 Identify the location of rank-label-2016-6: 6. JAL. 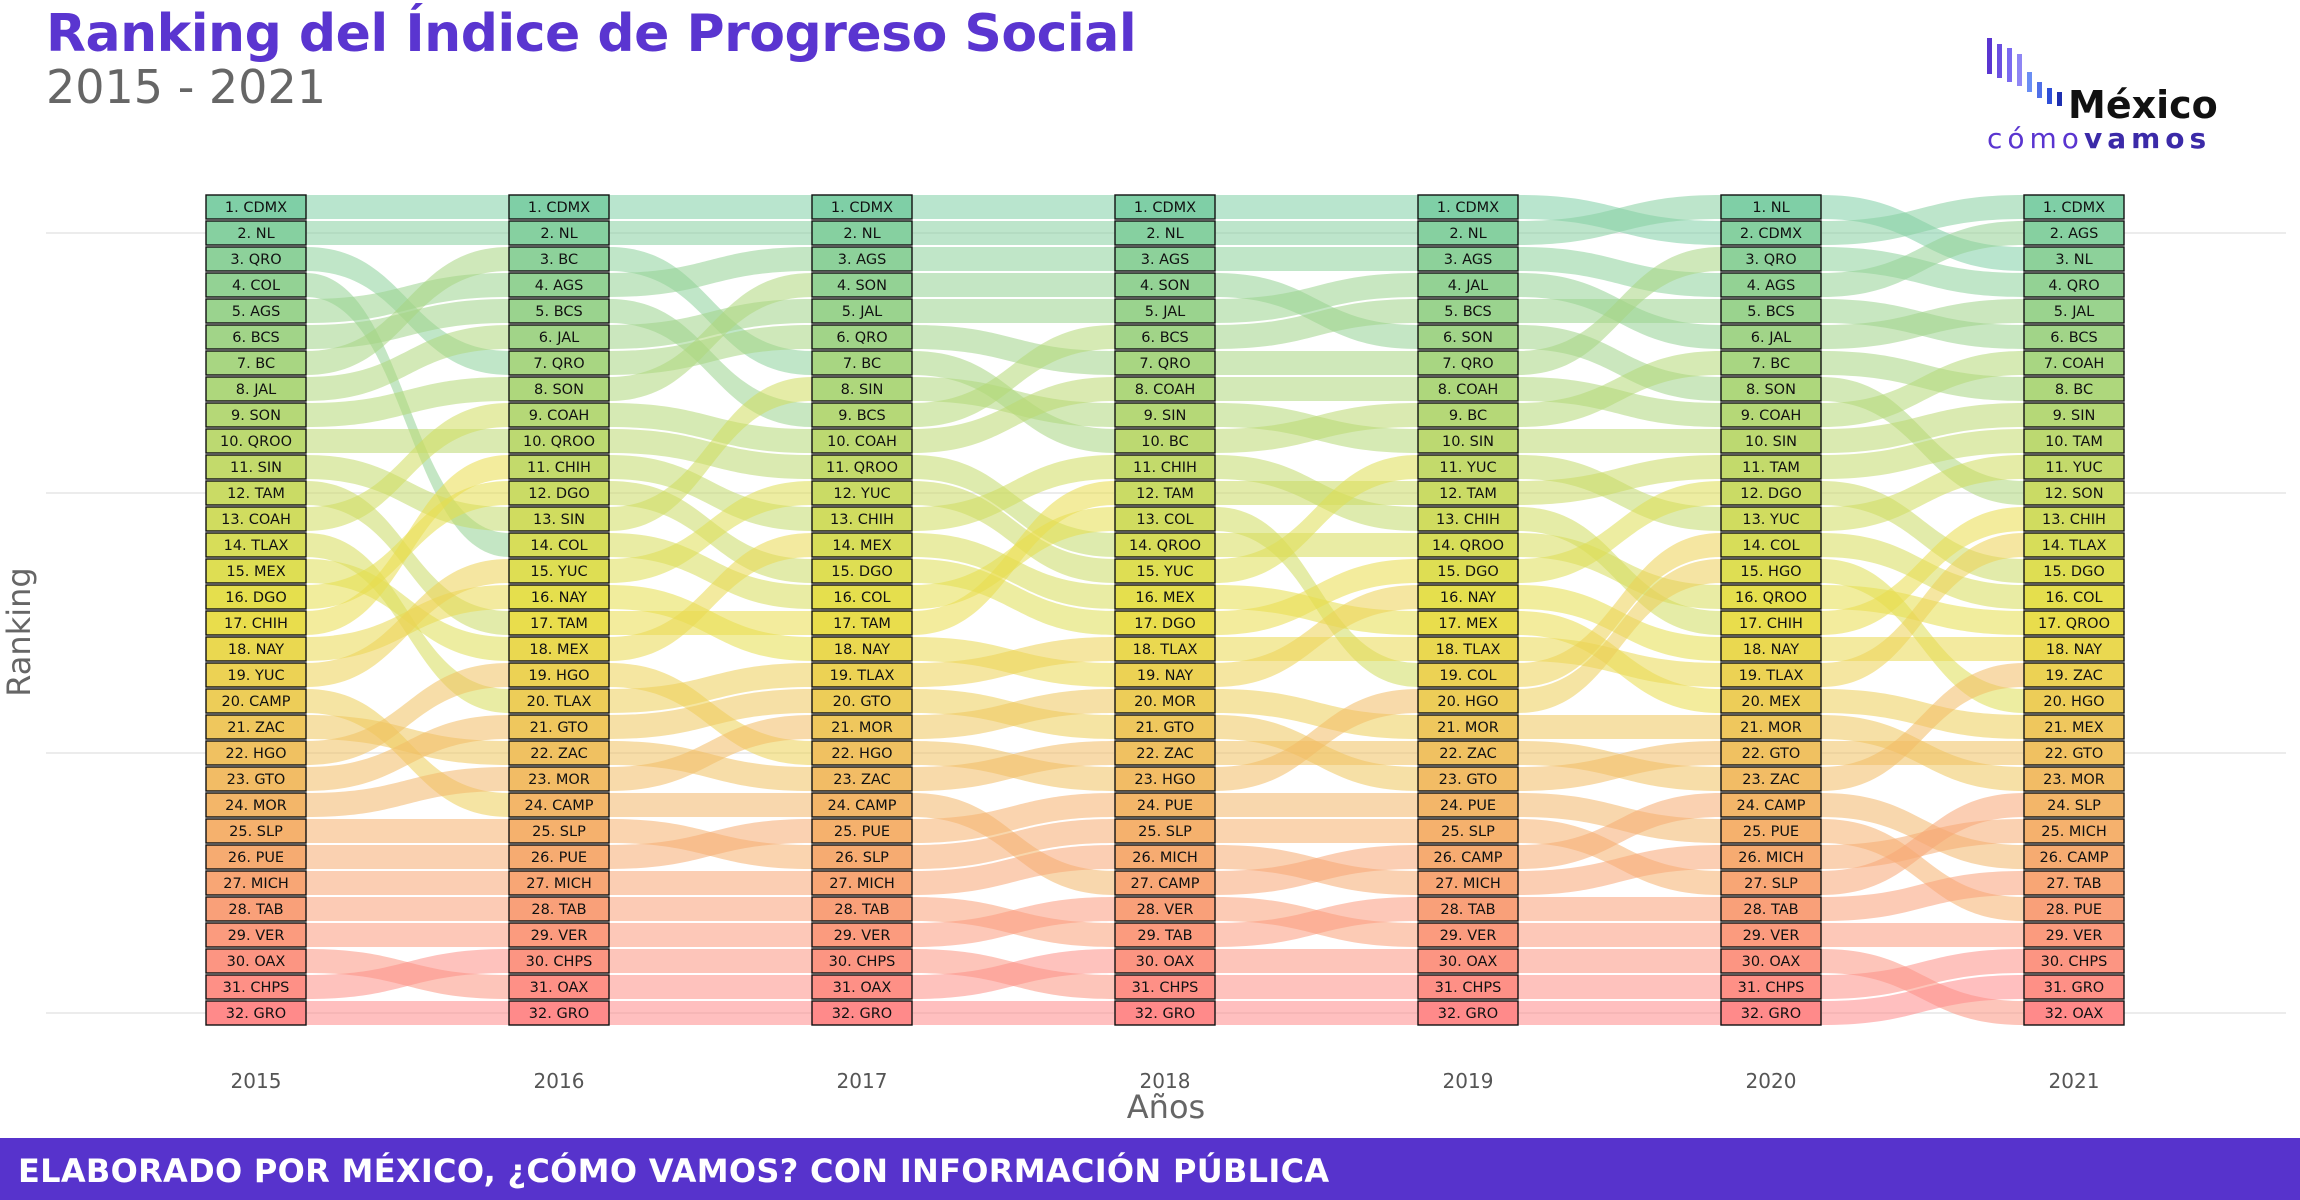
(559, 338).